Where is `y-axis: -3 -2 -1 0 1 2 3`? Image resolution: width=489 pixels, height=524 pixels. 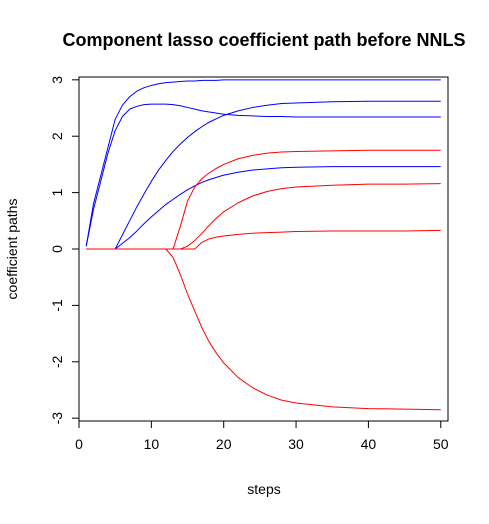
y-axis: -3 -2 -1 0 1 2 3 is located at coordinates (64, 250).